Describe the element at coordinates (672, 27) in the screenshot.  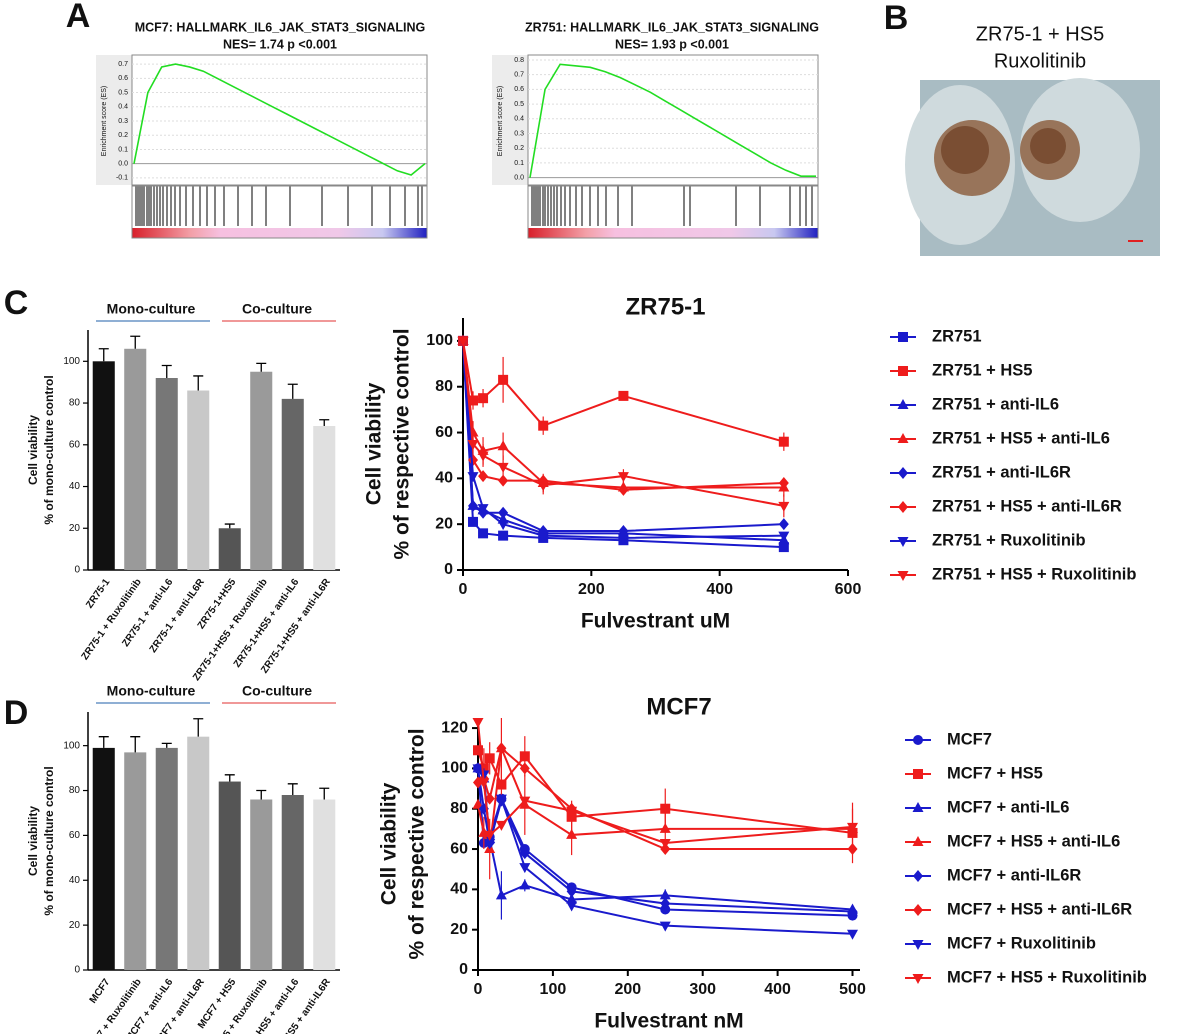
I see `chart-title: ZR751: HALLMARK_IL6_JAK_STAT3_SIGNALING` at that location.